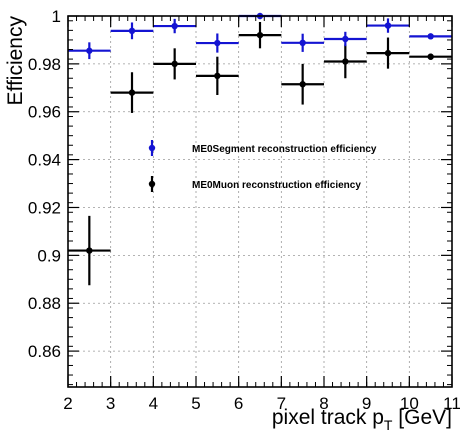 The height and width of the screenshot is (444, 461). I want to click on legend-marker-muon, so click(152, 184).